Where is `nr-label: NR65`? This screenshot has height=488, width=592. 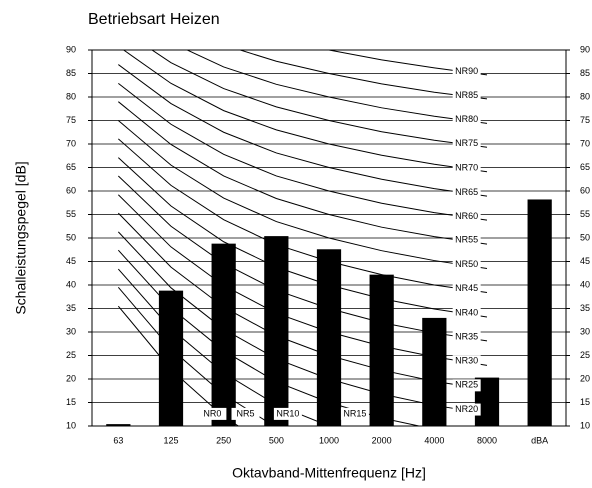
nr-label: NR65 is located at coordinates (466, 192).